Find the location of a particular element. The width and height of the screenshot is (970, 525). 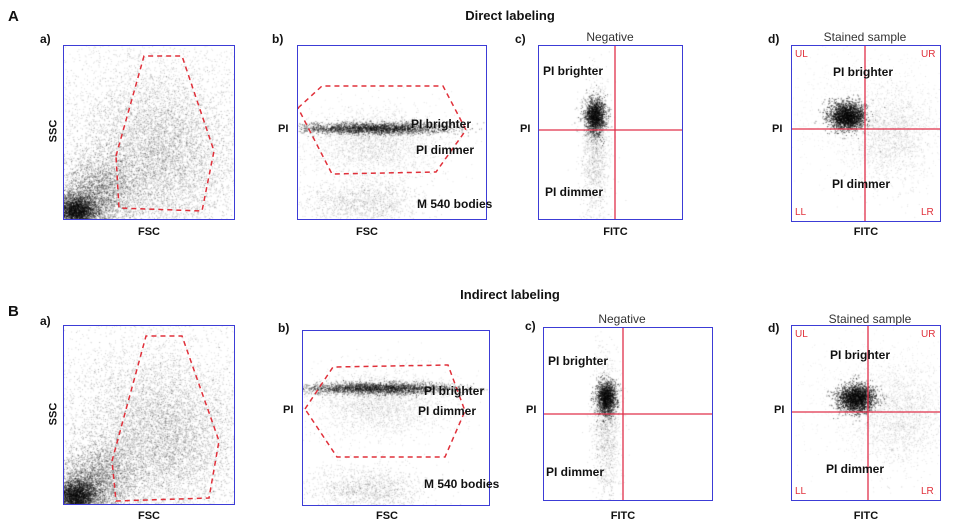

panel-b-c-dimmer-label: PI dimmer is located at coordinates (575, 472).